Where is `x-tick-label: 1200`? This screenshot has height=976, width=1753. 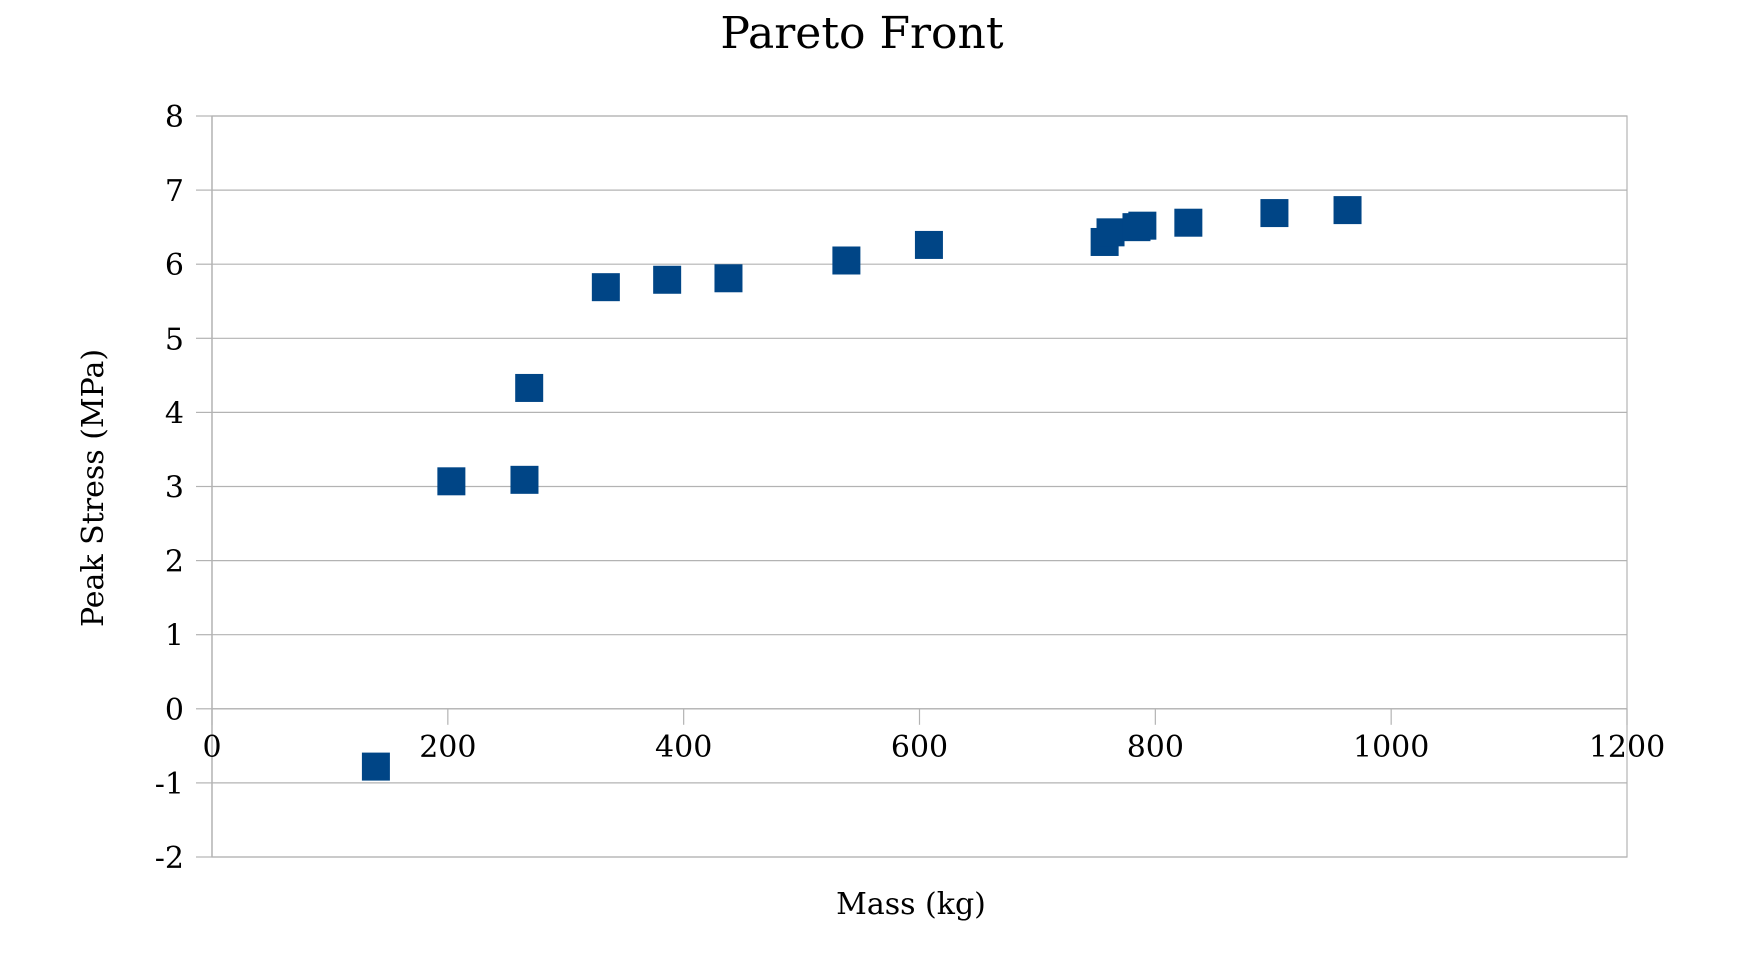
x-tick-label: 1200 is located at coordinates (1627, 747).